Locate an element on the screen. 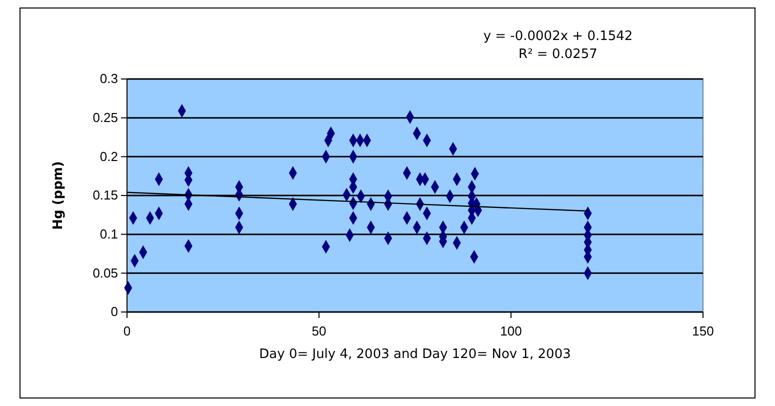 The image size is (775, 406). x-tick-label: 50 is located at coordinates (319, 330).